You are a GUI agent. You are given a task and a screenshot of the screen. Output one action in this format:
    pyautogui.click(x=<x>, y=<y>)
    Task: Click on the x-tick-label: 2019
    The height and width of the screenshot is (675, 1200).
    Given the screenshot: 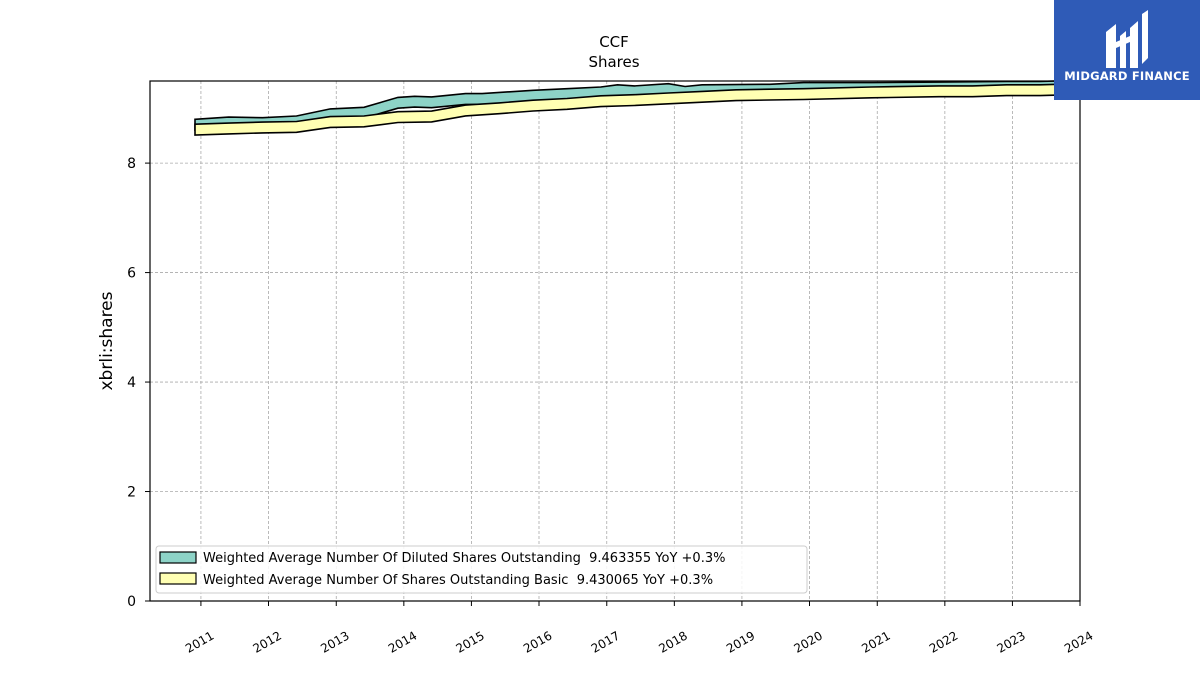 What is the action you would take?
    pyautogui.click(x=740, y=641)
    